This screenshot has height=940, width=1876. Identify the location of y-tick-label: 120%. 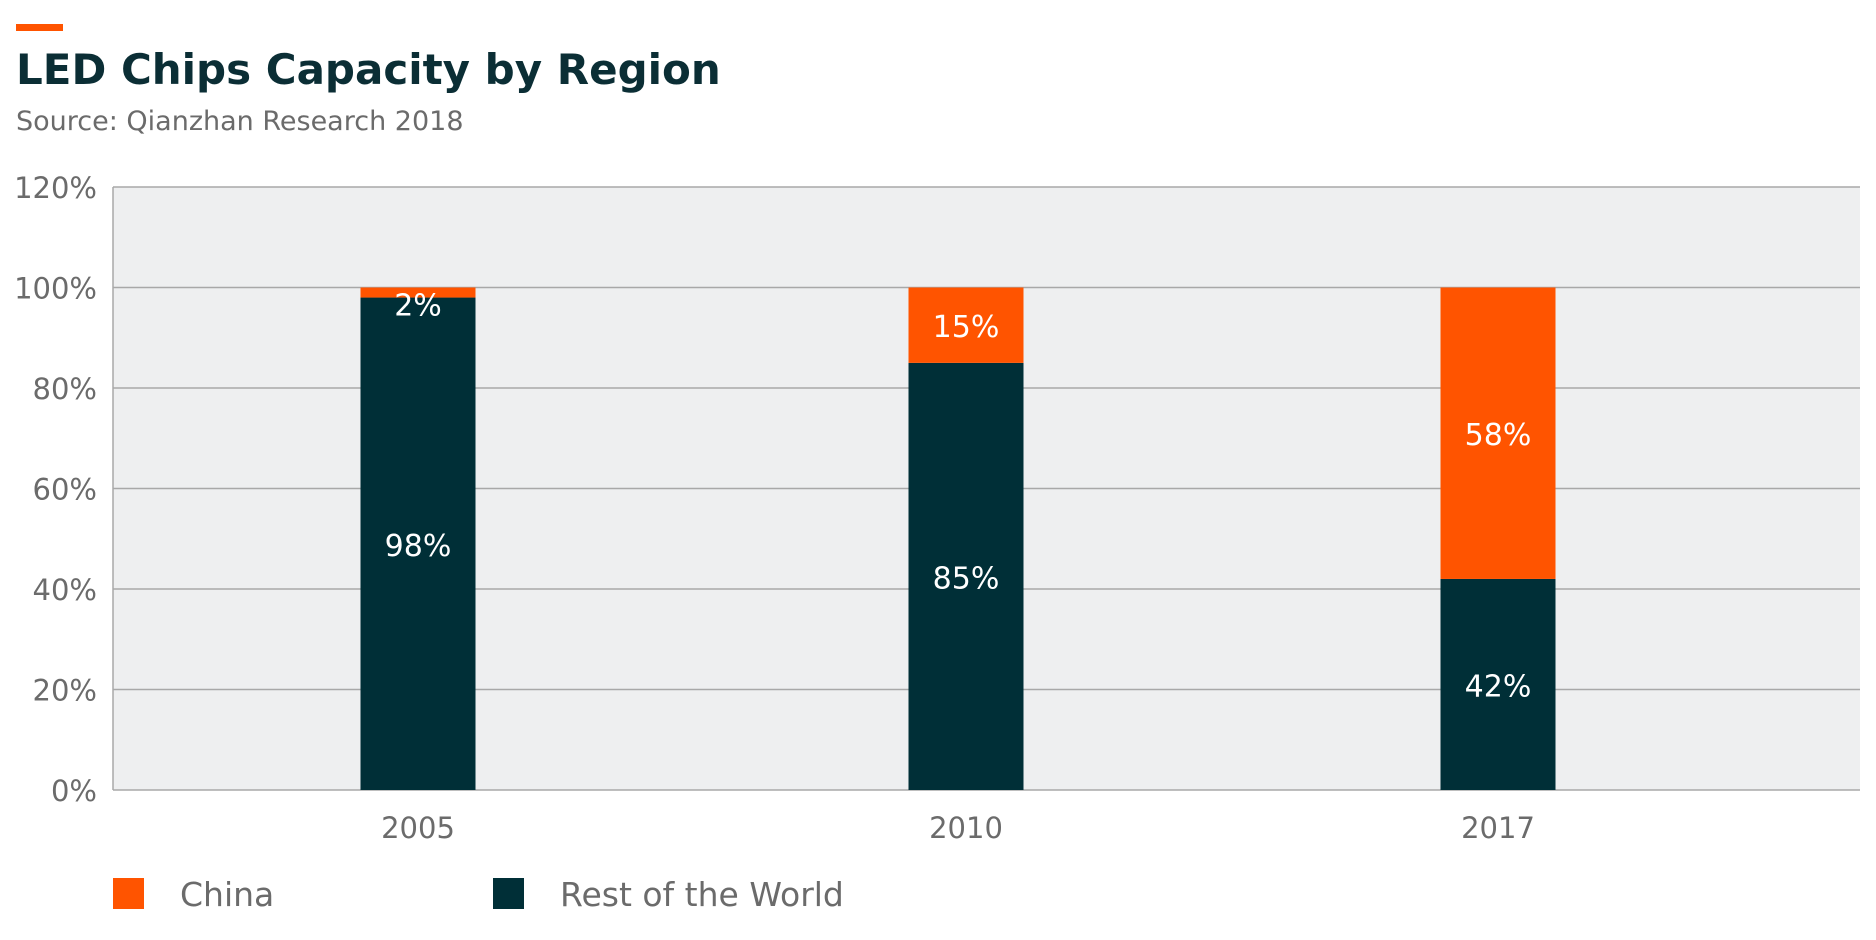
(55, 188).